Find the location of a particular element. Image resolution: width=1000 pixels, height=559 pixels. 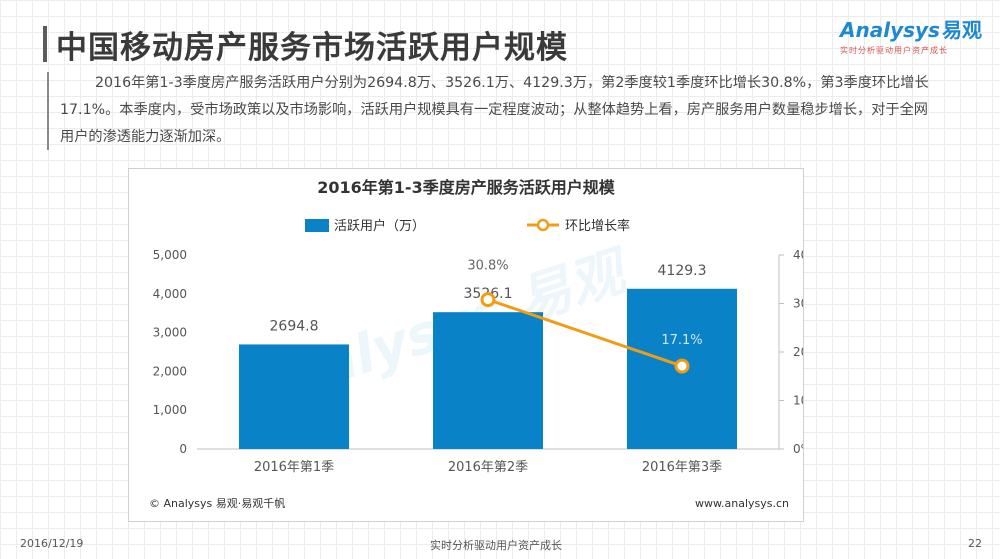

brand-logo: Analysys 易观 实时分析驱动用户资产成长 is located at coordinates (912, 34).